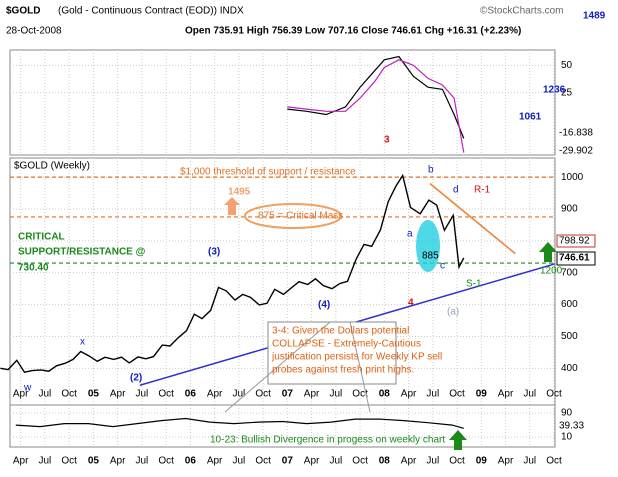  I want to click on y-tick-label: 700, so click(569, 272).